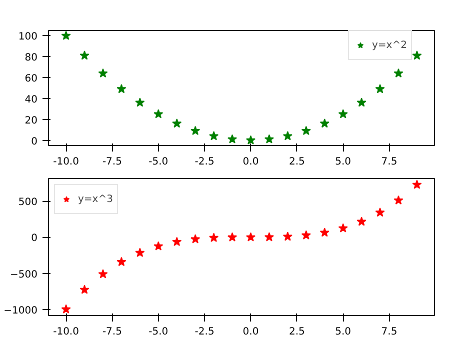 Image resolution: width=474 pixels, height=349 pixels. Describe the element at coordinates (31, 58) in the screenshot. I see `y-tick-label: 80` at that location.